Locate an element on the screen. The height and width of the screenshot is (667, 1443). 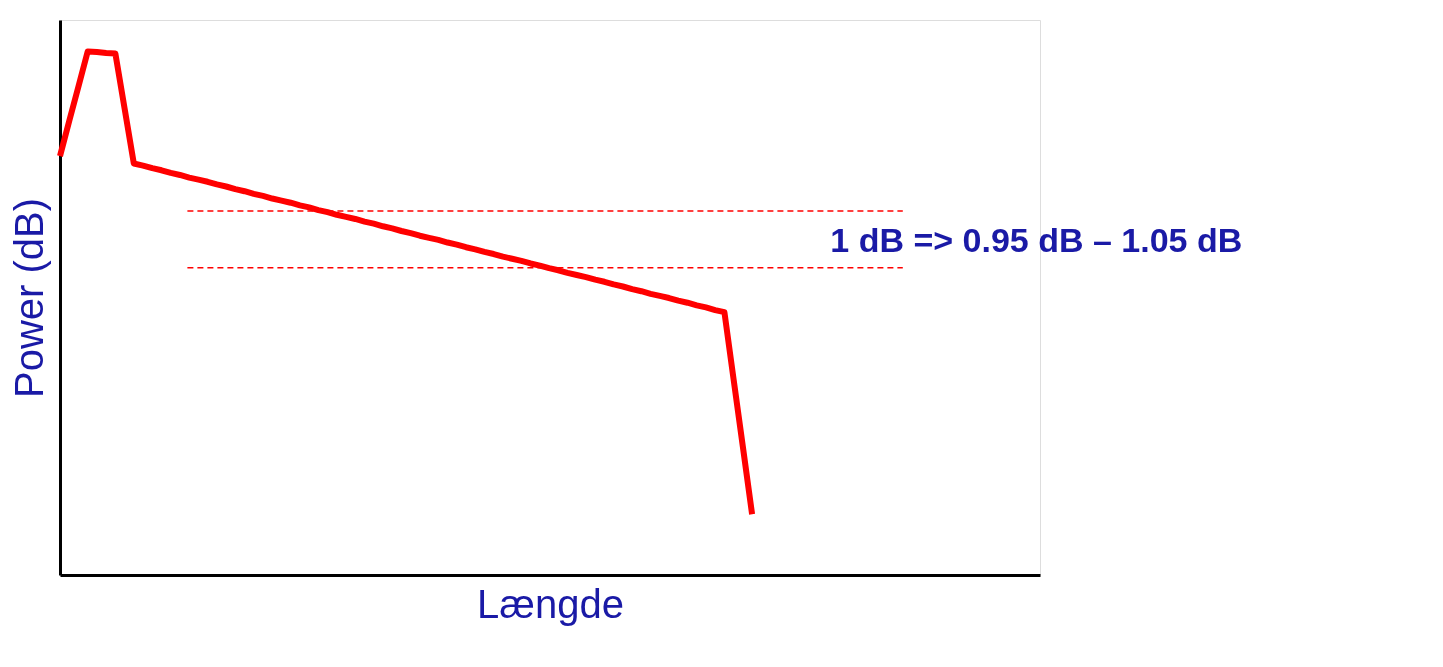
y-axis-title: Power (dB) is located at coordinates (28, 298).